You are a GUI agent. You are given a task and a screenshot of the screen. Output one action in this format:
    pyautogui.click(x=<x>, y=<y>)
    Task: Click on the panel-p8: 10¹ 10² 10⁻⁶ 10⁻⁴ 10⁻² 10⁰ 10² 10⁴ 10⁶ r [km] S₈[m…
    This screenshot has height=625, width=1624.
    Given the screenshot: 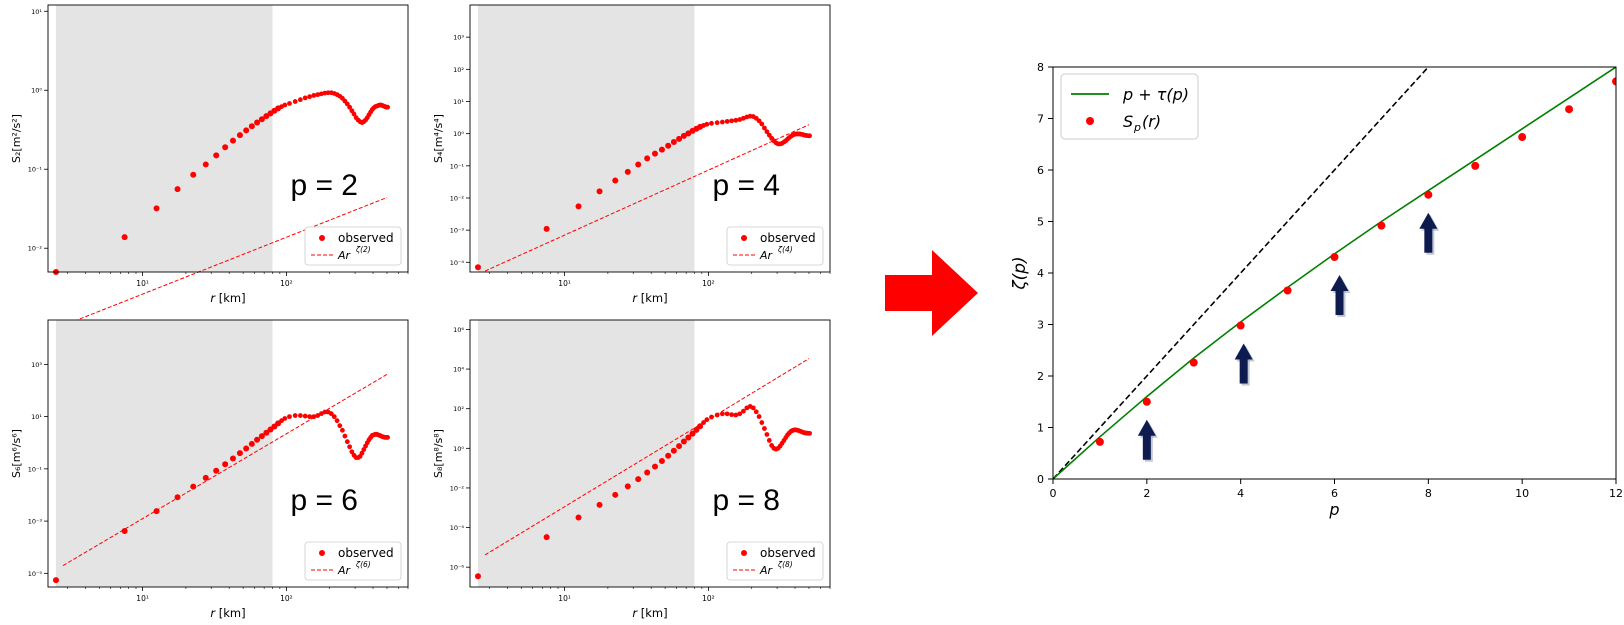 What is the action you would take?
    pyautogui.click(x=631, y=469)
    